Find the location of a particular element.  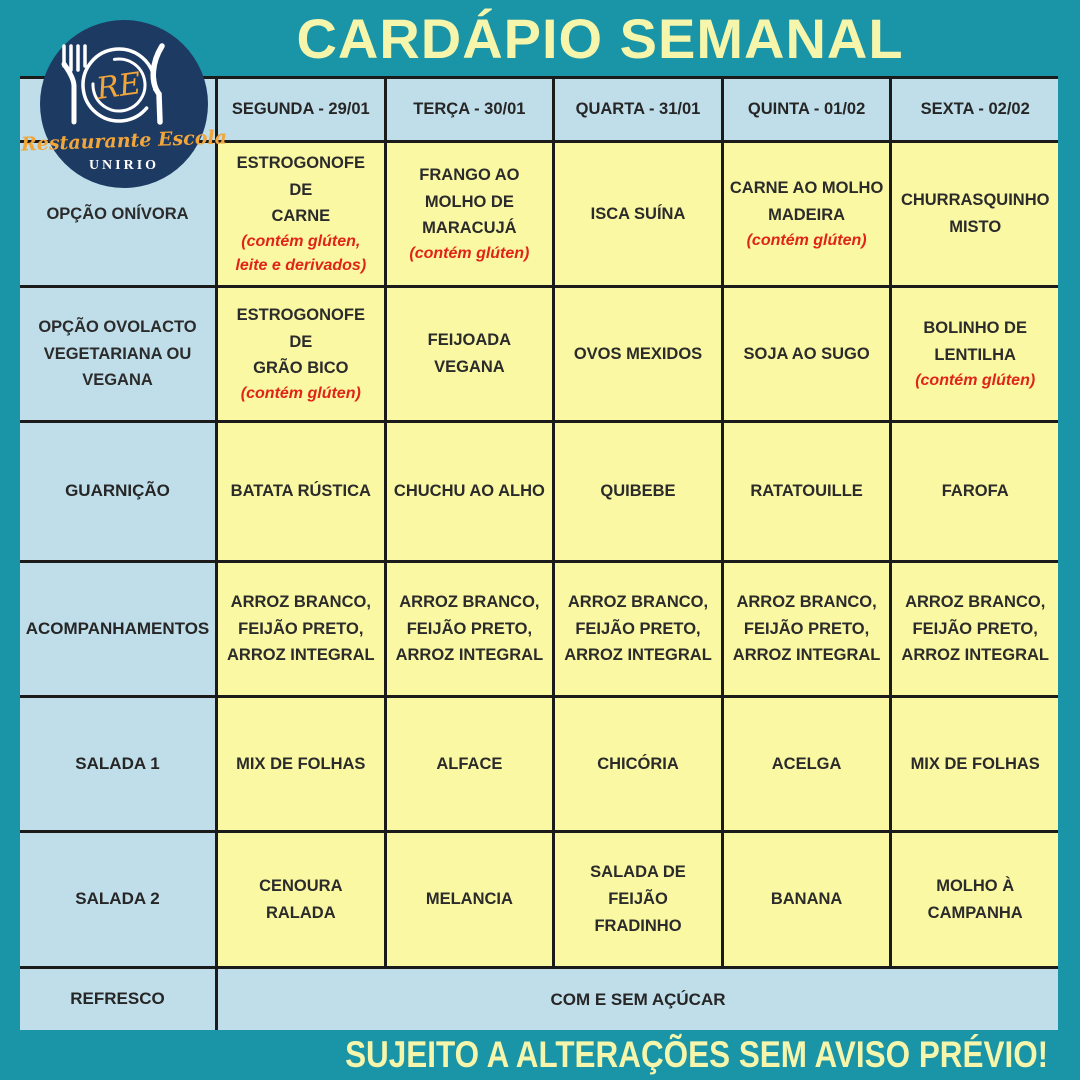

menu-cell: MELANCIA is located at coordinates (468, 898).